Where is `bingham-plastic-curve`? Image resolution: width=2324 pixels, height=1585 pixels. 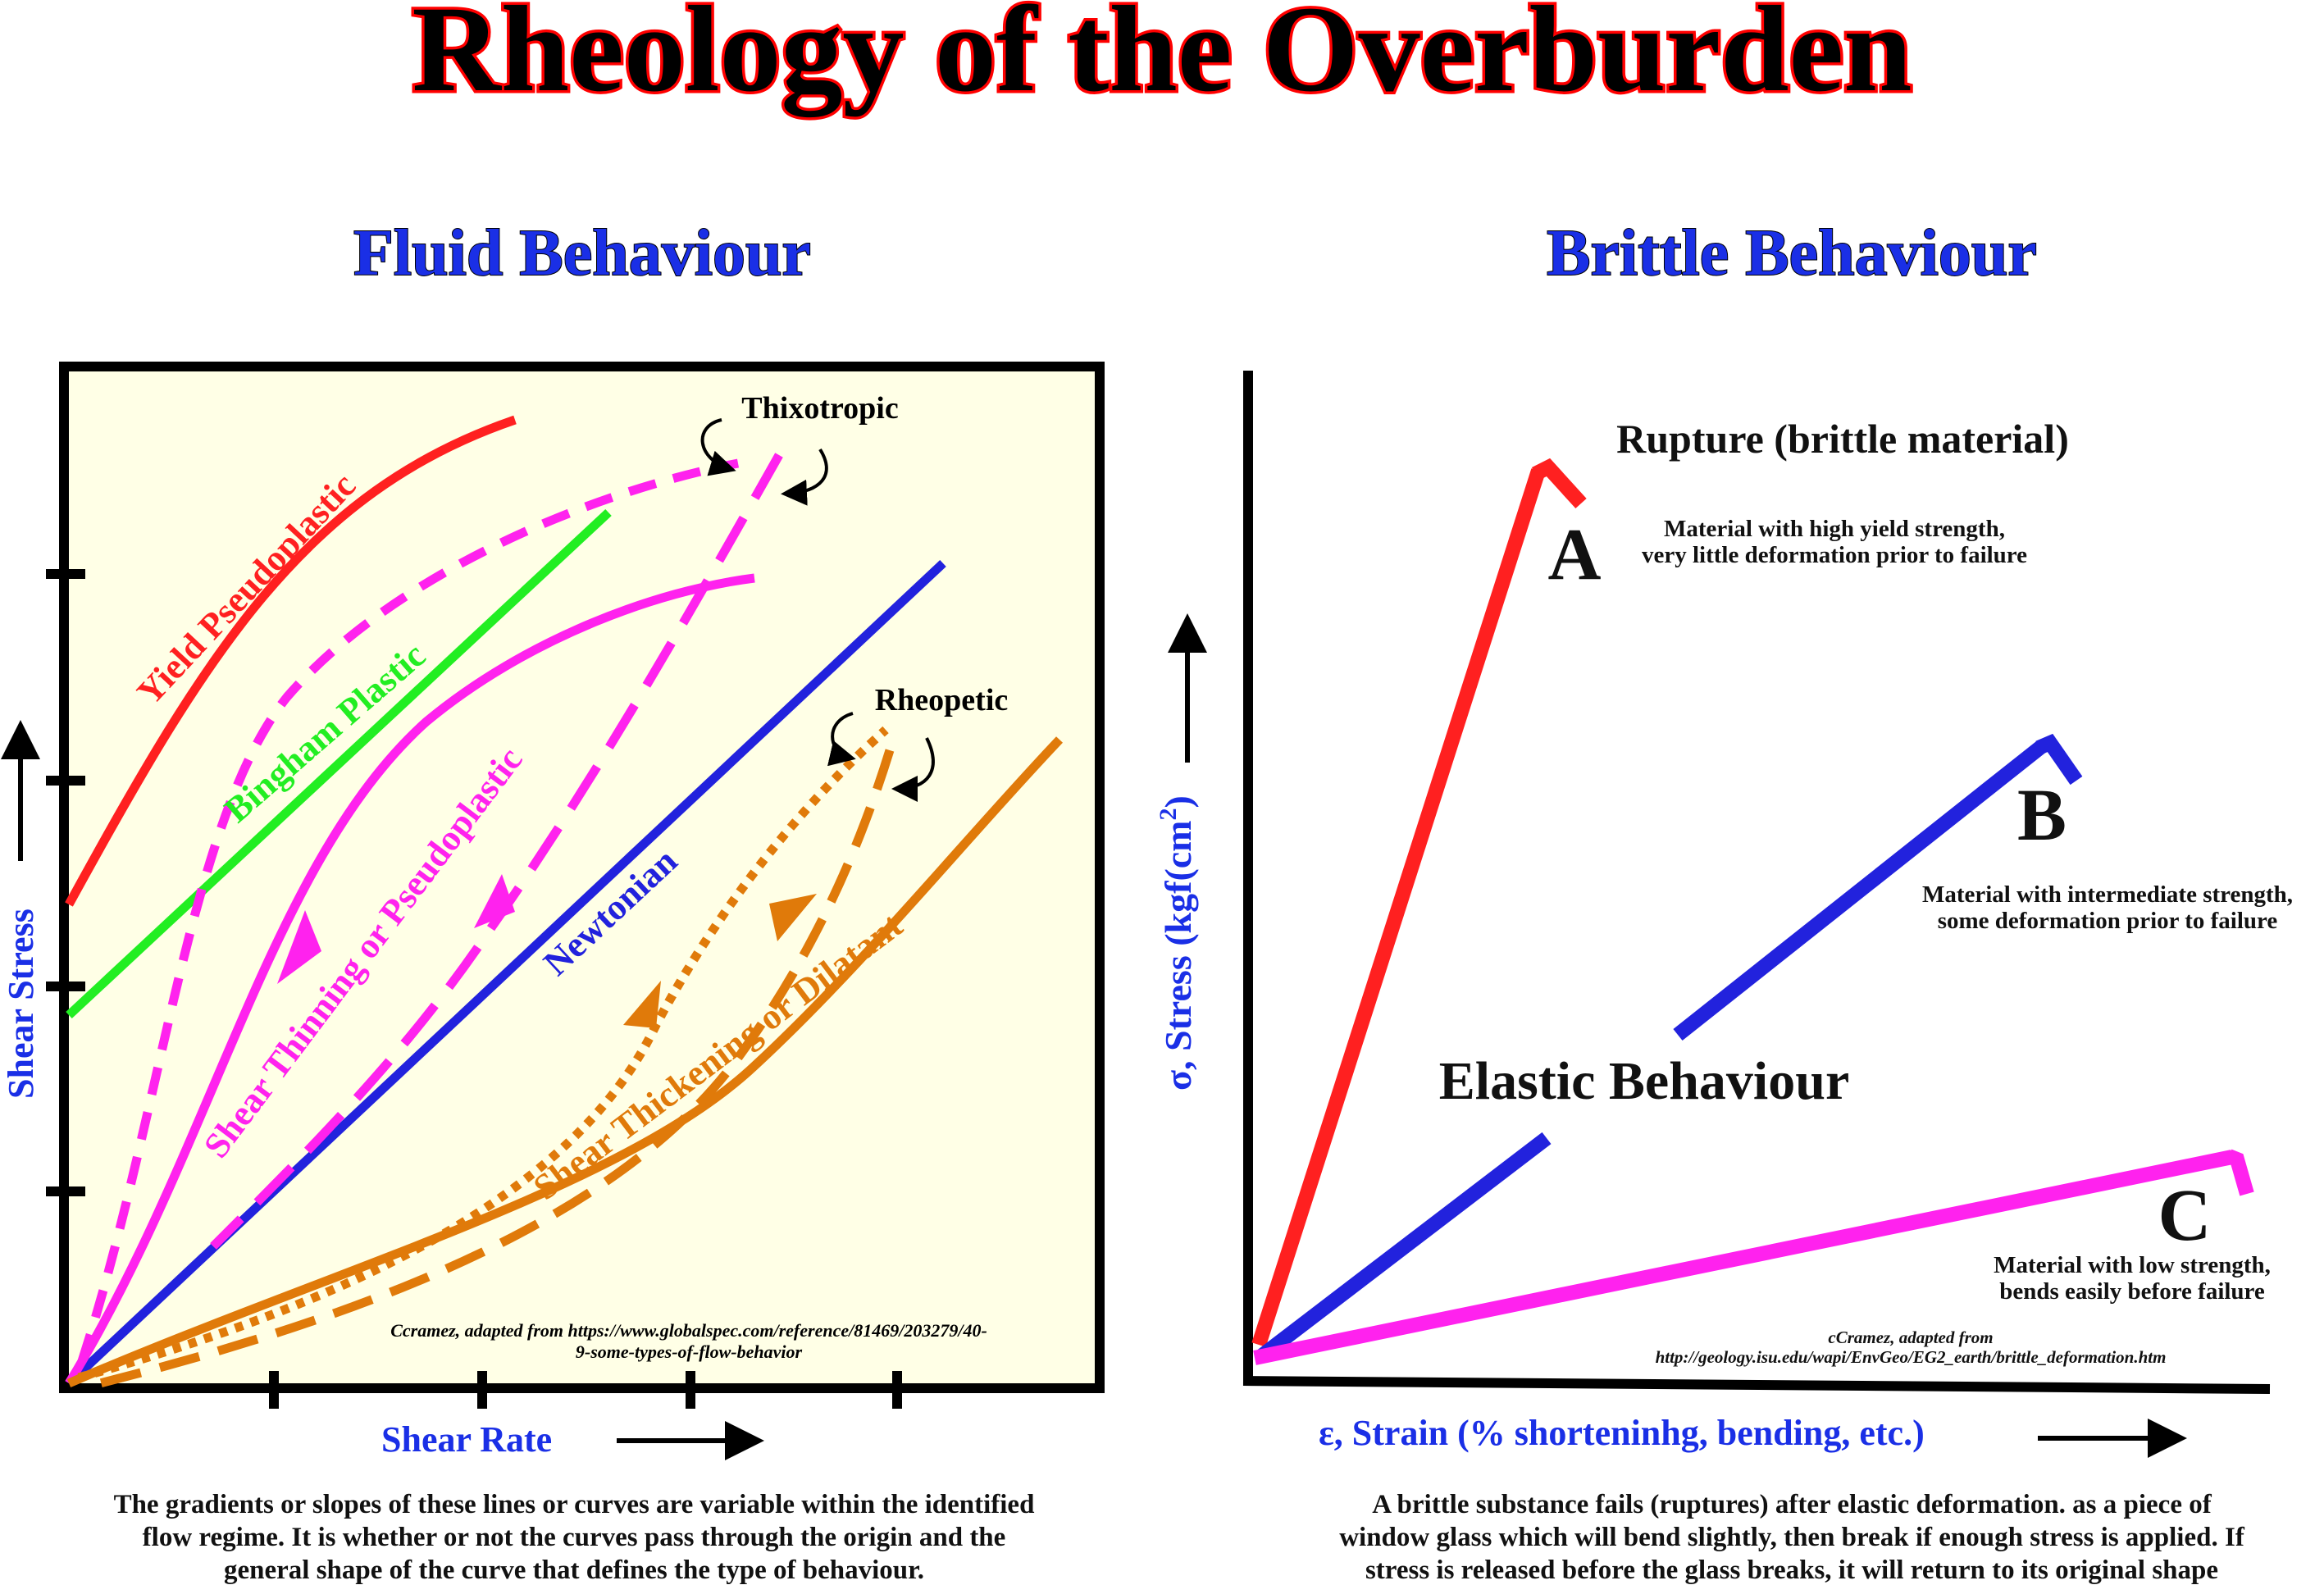
bingham-plastic-curve is located at coordinates (339, 763).